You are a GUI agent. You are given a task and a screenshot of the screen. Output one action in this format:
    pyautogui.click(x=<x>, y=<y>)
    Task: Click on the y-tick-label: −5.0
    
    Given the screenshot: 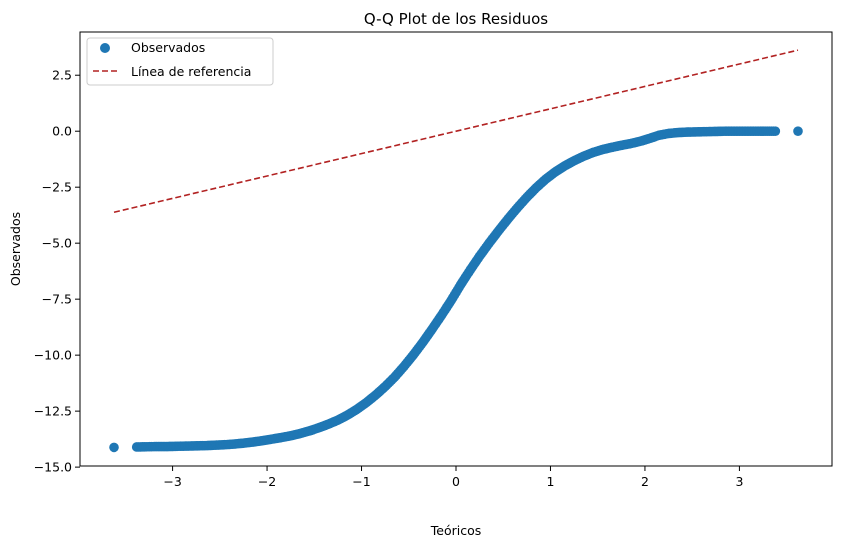 What is the action you would take?
    pyautogui.click(x=57, y=243)
    